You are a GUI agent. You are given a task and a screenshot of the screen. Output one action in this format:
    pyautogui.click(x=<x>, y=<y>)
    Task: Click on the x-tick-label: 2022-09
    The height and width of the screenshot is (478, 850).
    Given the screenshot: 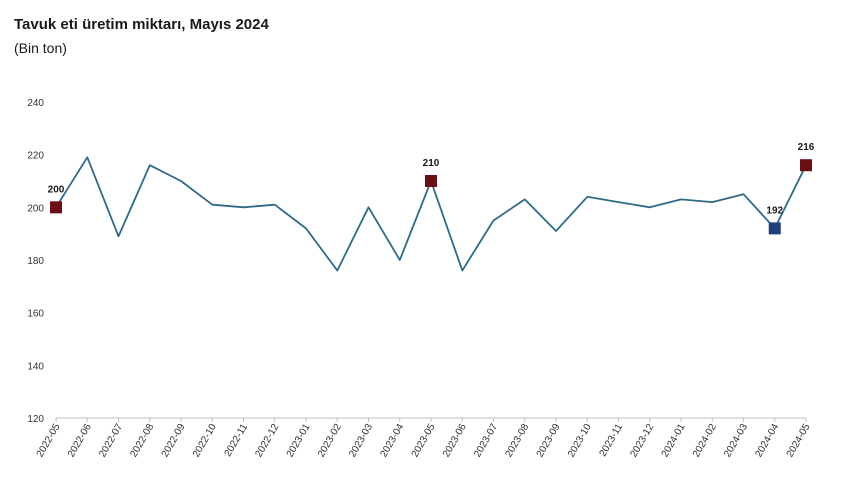 What is the action you would take?
    pyautogui.click(x=174, y=441)
    